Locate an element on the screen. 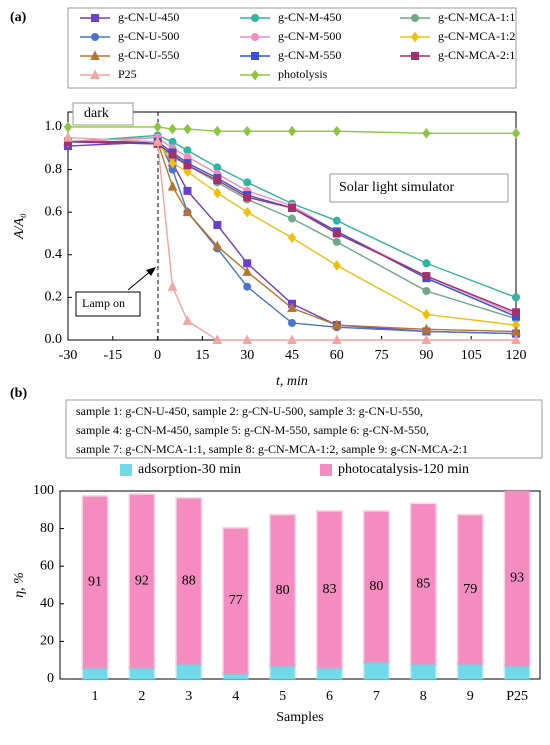 Image resolution: width=550 pixels, height=745 pixels. legend-label: g-CN-MCA-2:1 is located at coordinates (476, 55).